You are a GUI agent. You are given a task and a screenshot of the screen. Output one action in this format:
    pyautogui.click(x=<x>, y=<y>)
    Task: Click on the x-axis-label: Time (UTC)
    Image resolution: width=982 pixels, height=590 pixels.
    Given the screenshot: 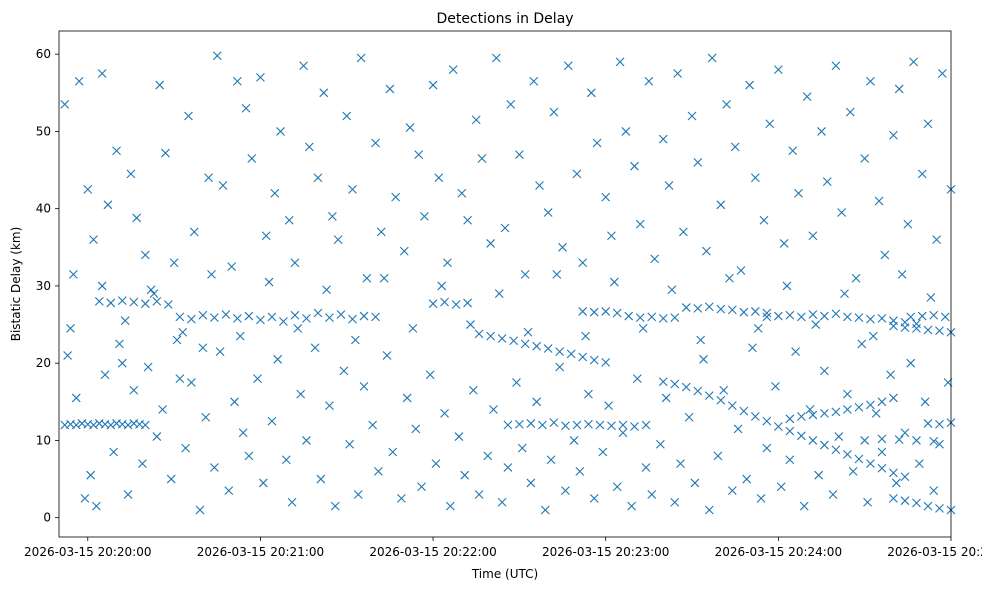 What is the action you would take?
    pyautogui.click(x=504, y=574)
    